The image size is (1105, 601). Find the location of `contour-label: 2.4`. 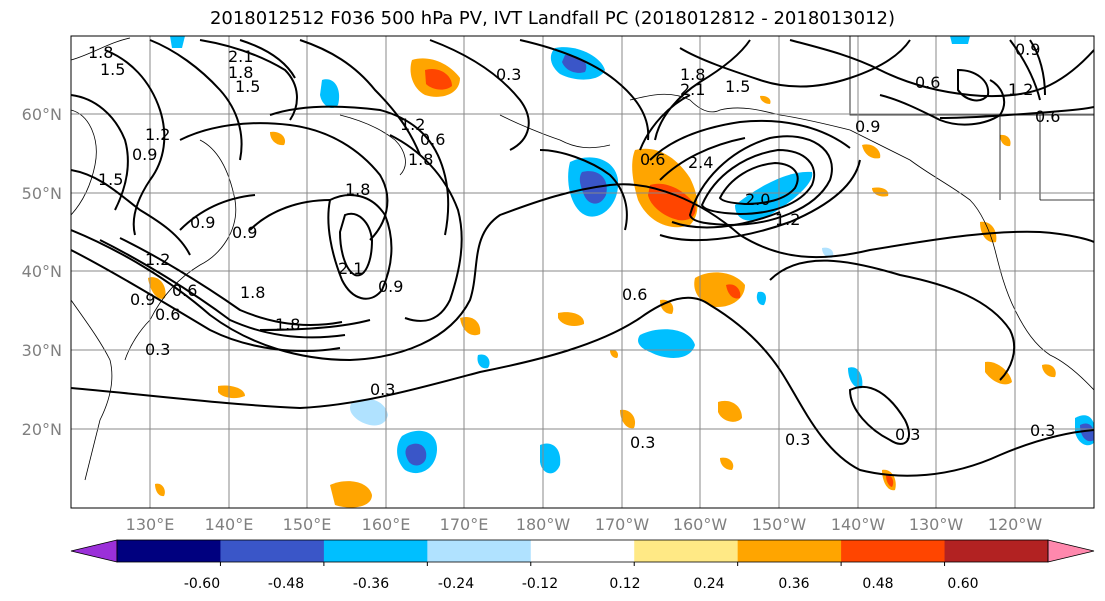

contour-label: 2.4 is located at coordinates (700, 162).